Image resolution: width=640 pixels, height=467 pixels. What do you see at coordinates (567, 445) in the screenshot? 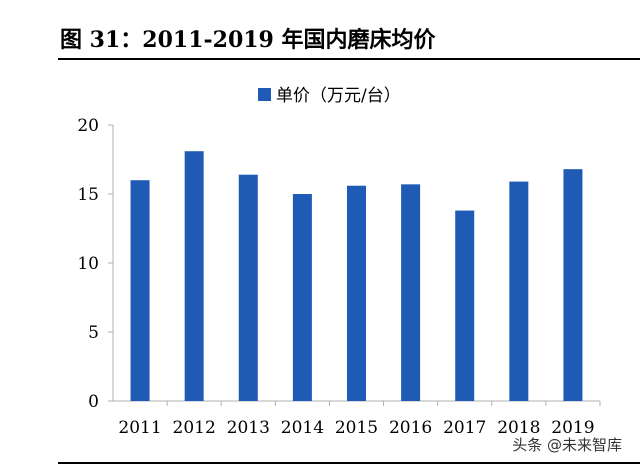
I see `watermark: 头条 @未来智库` at bounding box center [567, 445].